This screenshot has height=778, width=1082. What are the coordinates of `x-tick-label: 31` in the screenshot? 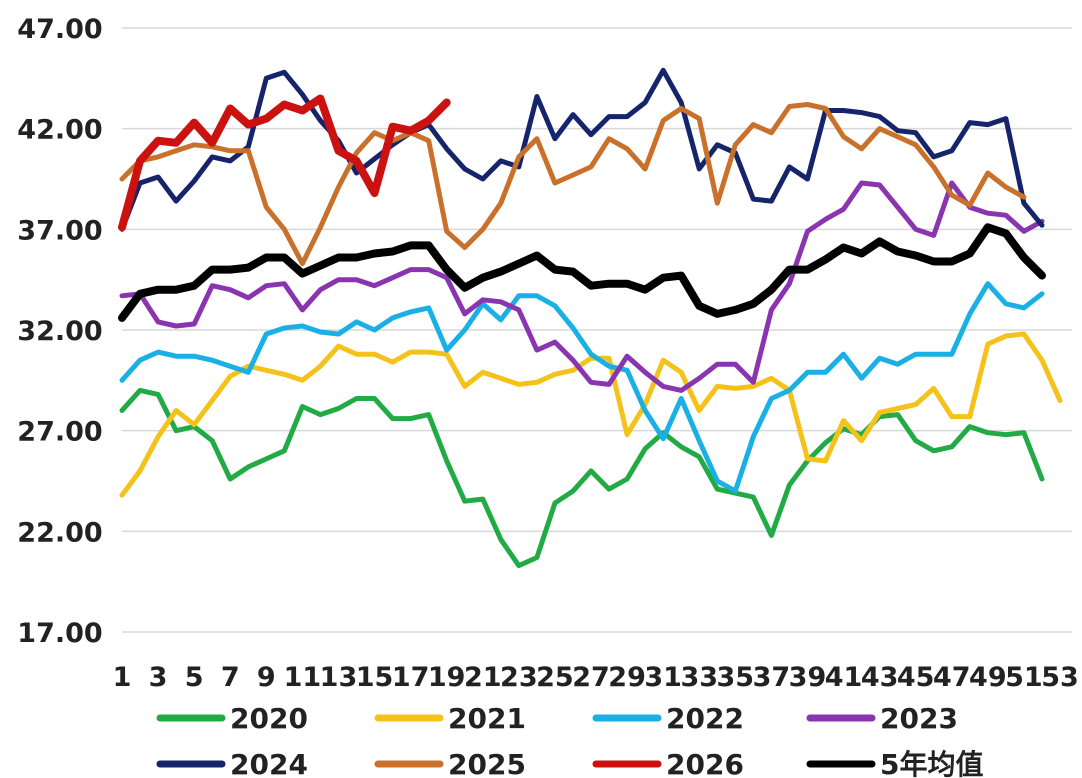 It's located at (663, 677).